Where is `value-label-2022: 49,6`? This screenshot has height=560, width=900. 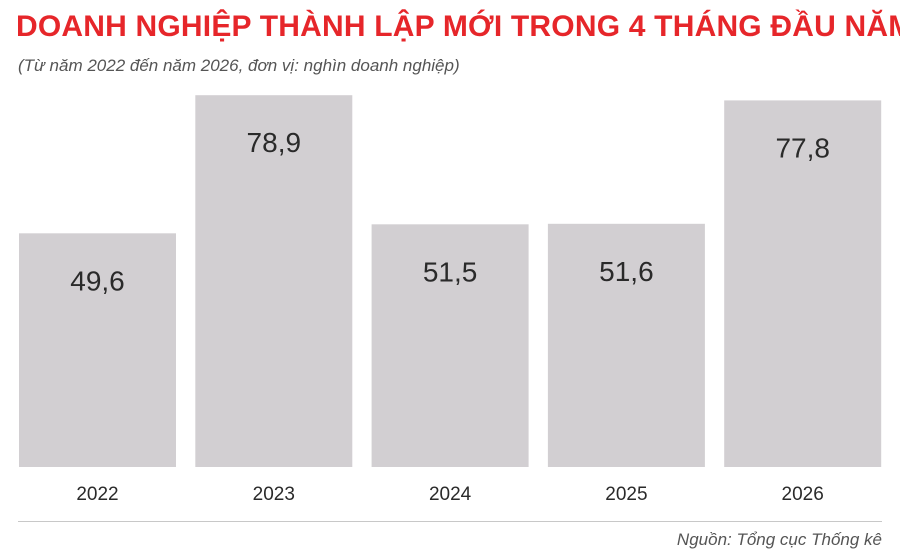
value-label-2022: 49,6 is located at coordinates (97, 280).